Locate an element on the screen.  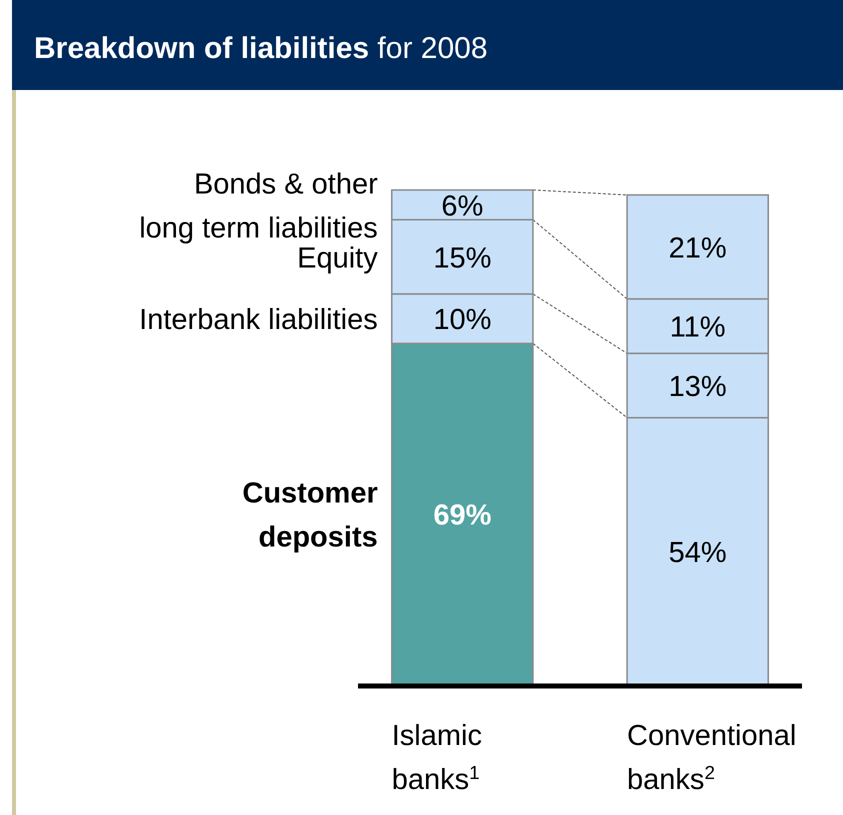
data-label: 54% is located at coordinates (697, 552).